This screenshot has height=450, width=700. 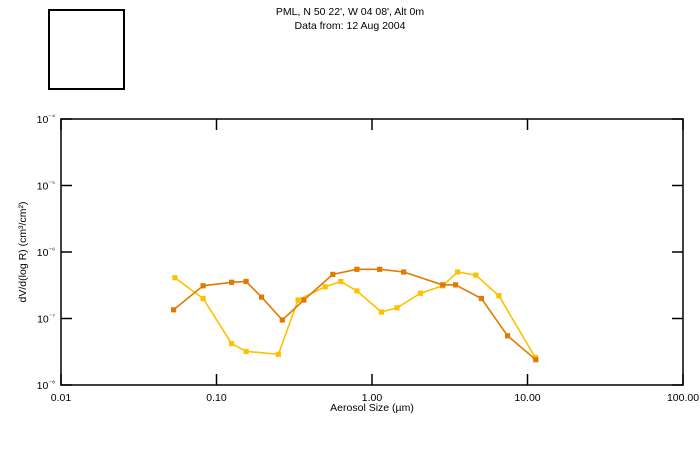 I want to click on x-tick-label: 10.00, so click(x=527, y=398).